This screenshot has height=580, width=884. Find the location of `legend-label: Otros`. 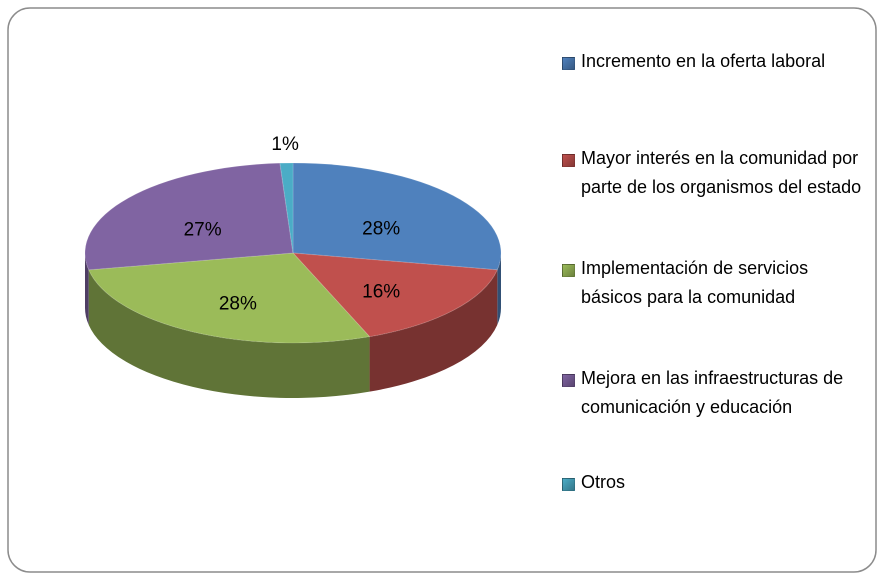

legend-label: Otros is located at coordinates (603, 482).